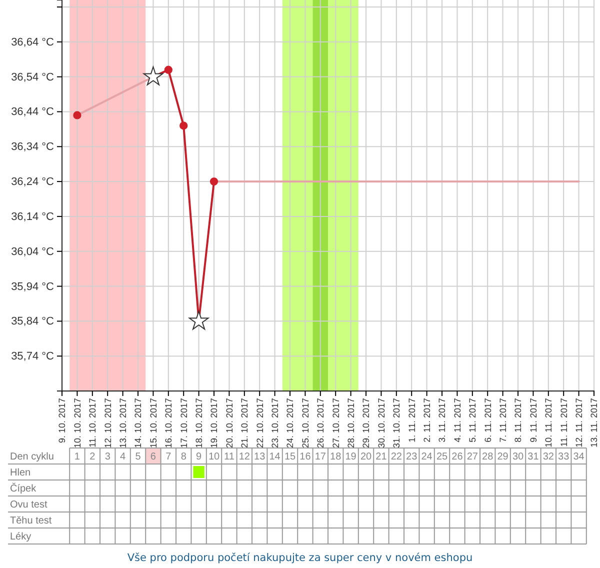 Image resolution: width=600 pixels, height=568 pixels. I want to click on x2-tick-label: 34, so click(579, 457).